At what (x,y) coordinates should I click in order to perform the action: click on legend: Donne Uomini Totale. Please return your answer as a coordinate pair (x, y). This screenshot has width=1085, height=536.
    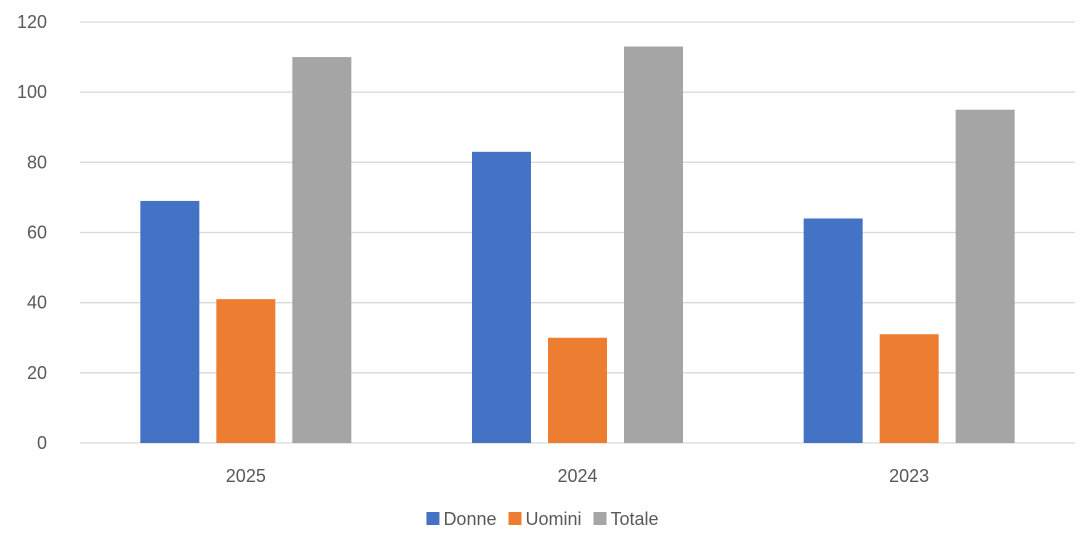
    Looking at the image, I should click on (542, 519).